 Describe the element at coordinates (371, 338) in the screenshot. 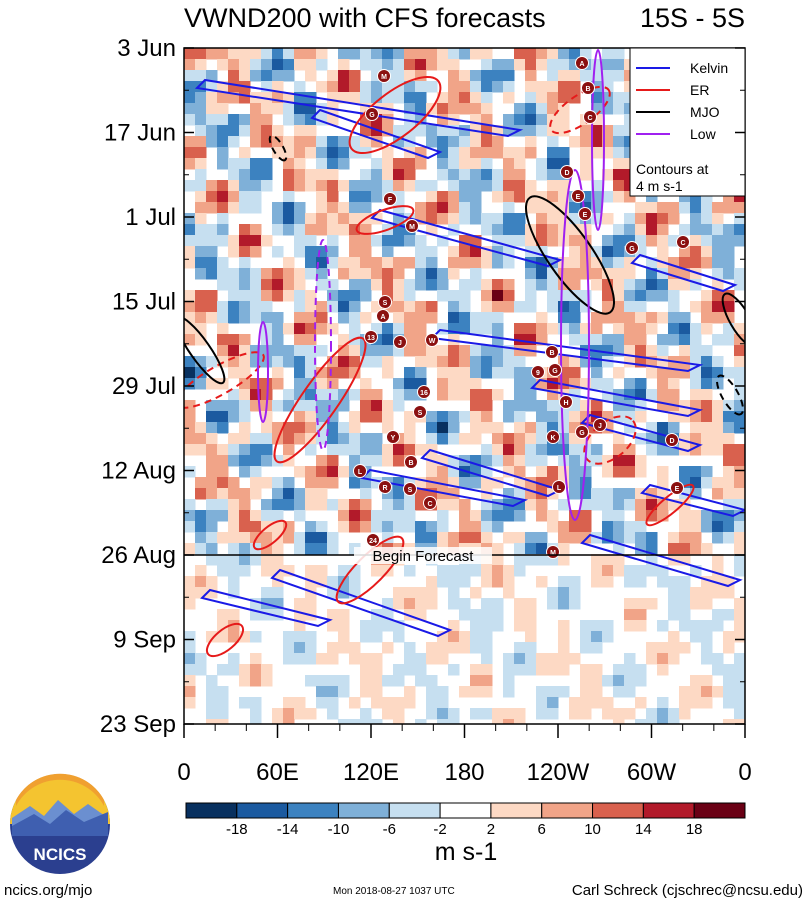

I see `storm-marker-label: 13` at that location.